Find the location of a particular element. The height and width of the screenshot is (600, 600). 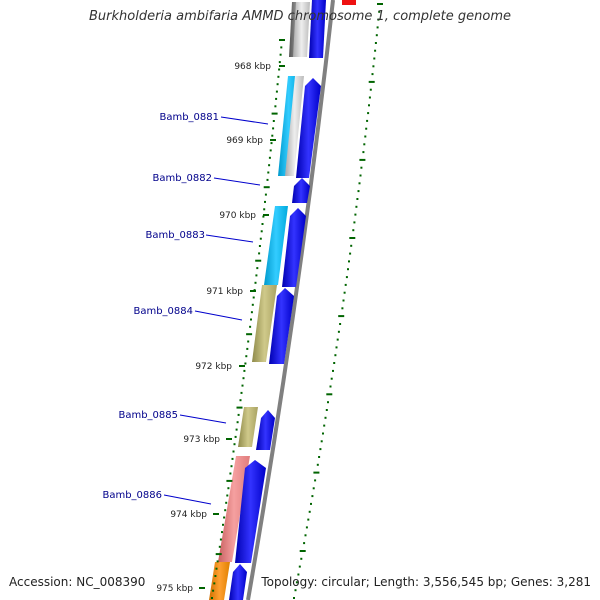

gene-label-bamb-0882: Bamb_0882 is located at coordinates (182, 178).